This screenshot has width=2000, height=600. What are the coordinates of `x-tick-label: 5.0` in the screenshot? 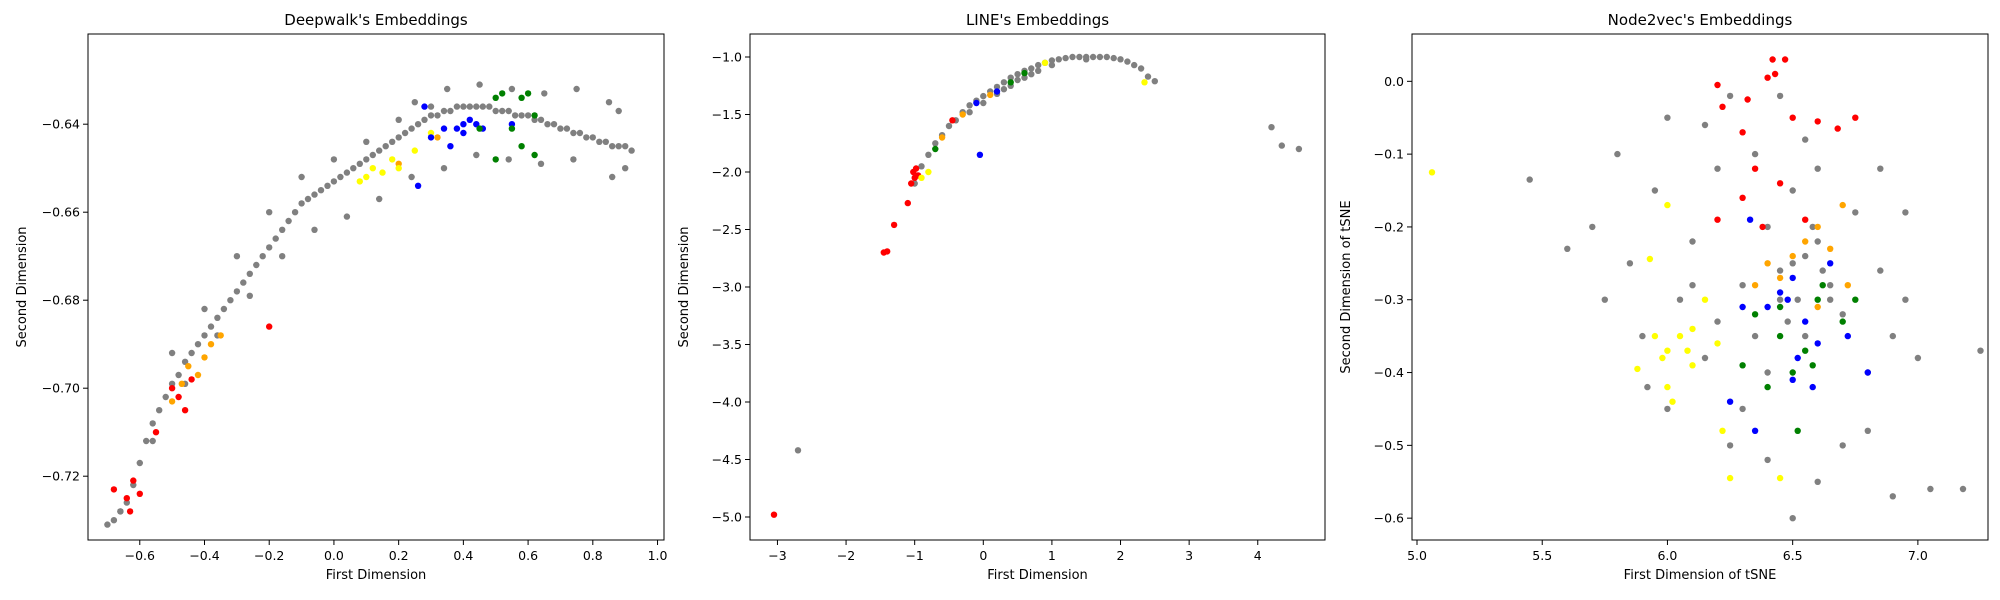 It's located at (1417, 555).